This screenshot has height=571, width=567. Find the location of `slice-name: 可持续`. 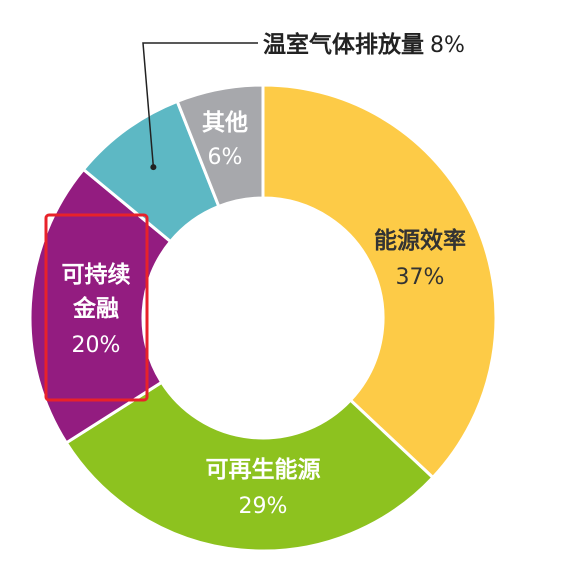

slice-name: 可持续 is located at coordinates (96, 274).